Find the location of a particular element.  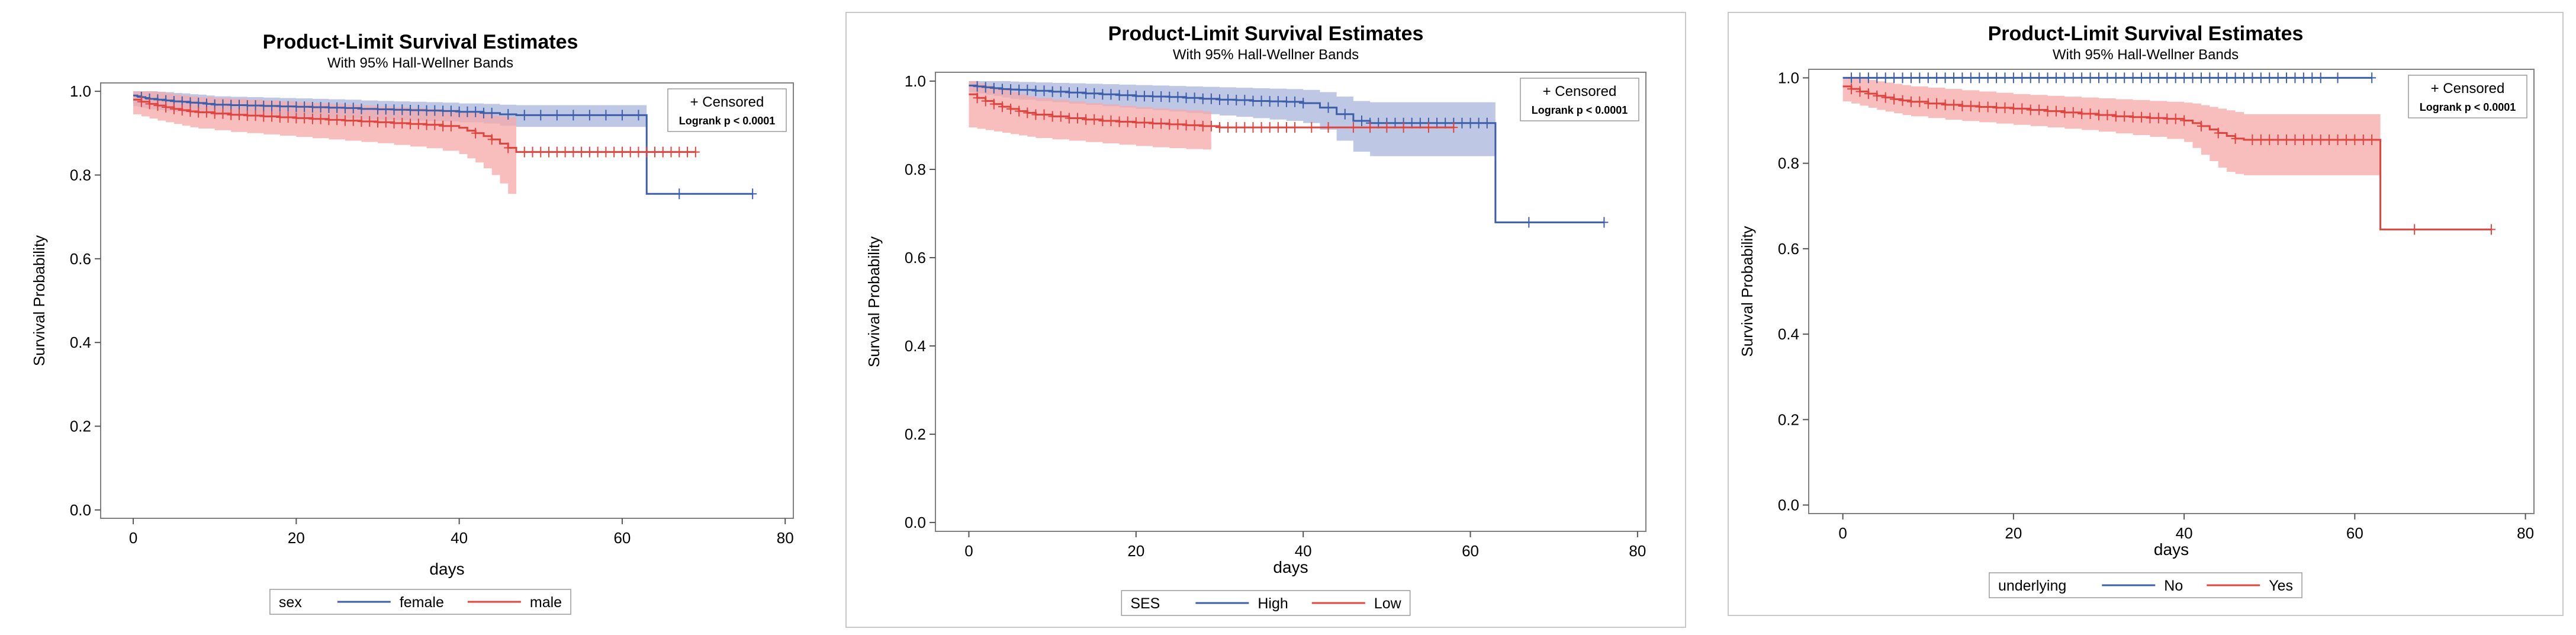

legend: underlying No Yes is located at coordinates (2146, 585).